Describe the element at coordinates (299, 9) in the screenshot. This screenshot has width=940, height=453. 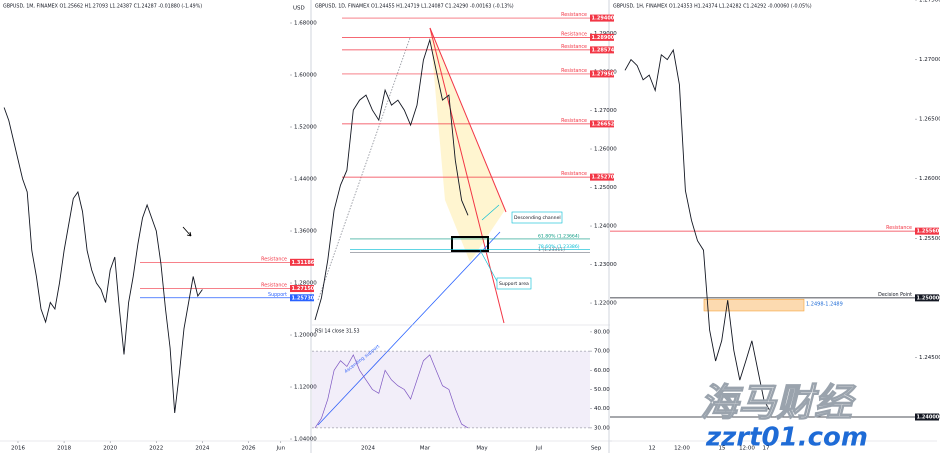
I see `axis-unit: USD` at that location.